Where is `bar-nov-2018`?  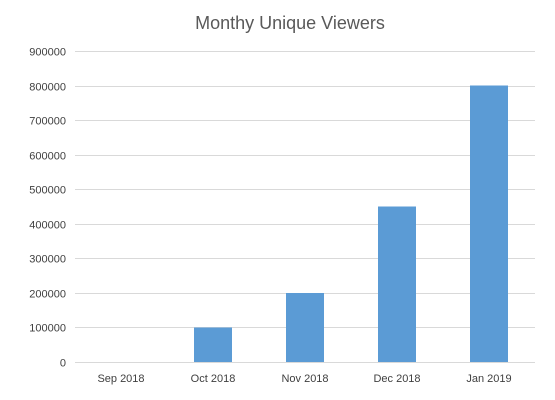
bar-nov-2018 is located at coordinates (305, 327).